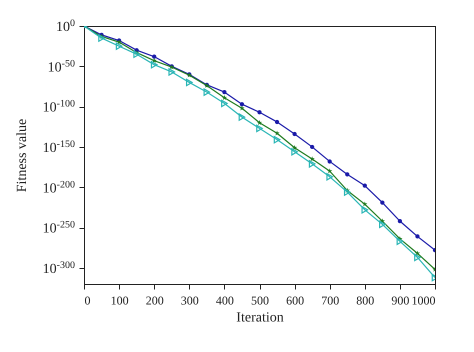 The width and height of the screenshot is (474, 352). What do you see at coordinates (260, 318) in the screenshot?
I see `x-axis-title: Iteration` at bounding box center [260, 318].